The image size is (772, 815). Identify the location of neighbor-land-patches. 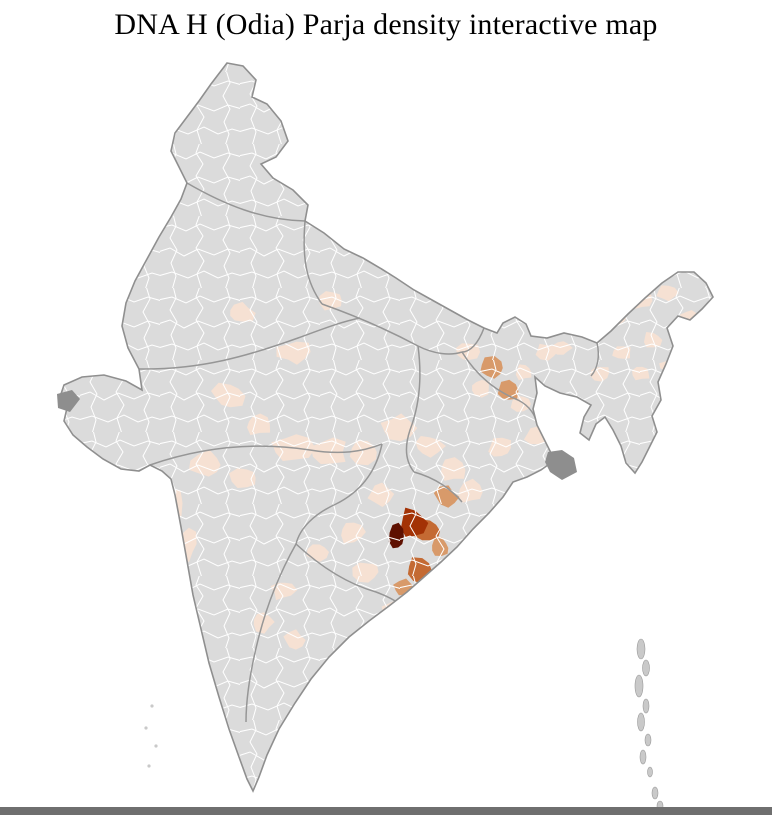
(317, 435).